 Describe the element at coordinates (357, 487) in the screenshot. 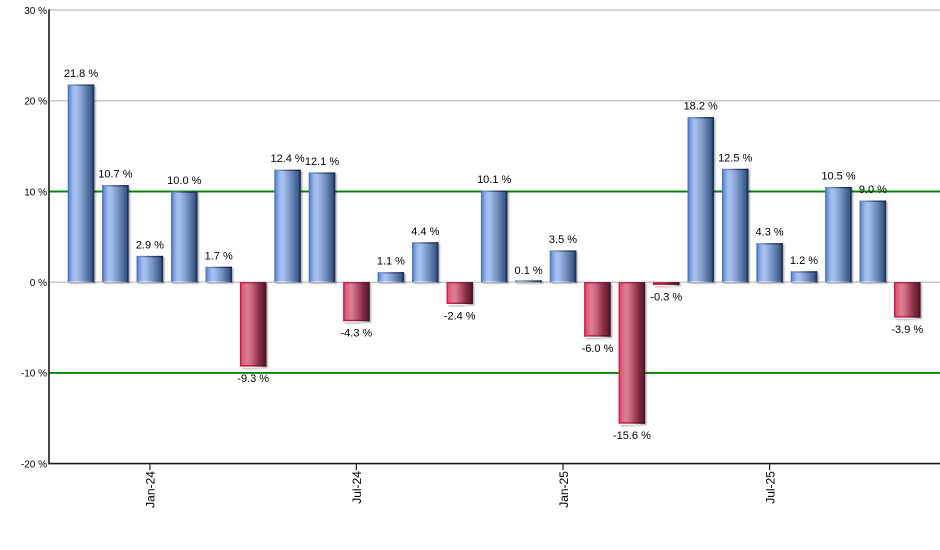

I see `svg-text: Jul-24` at that location.